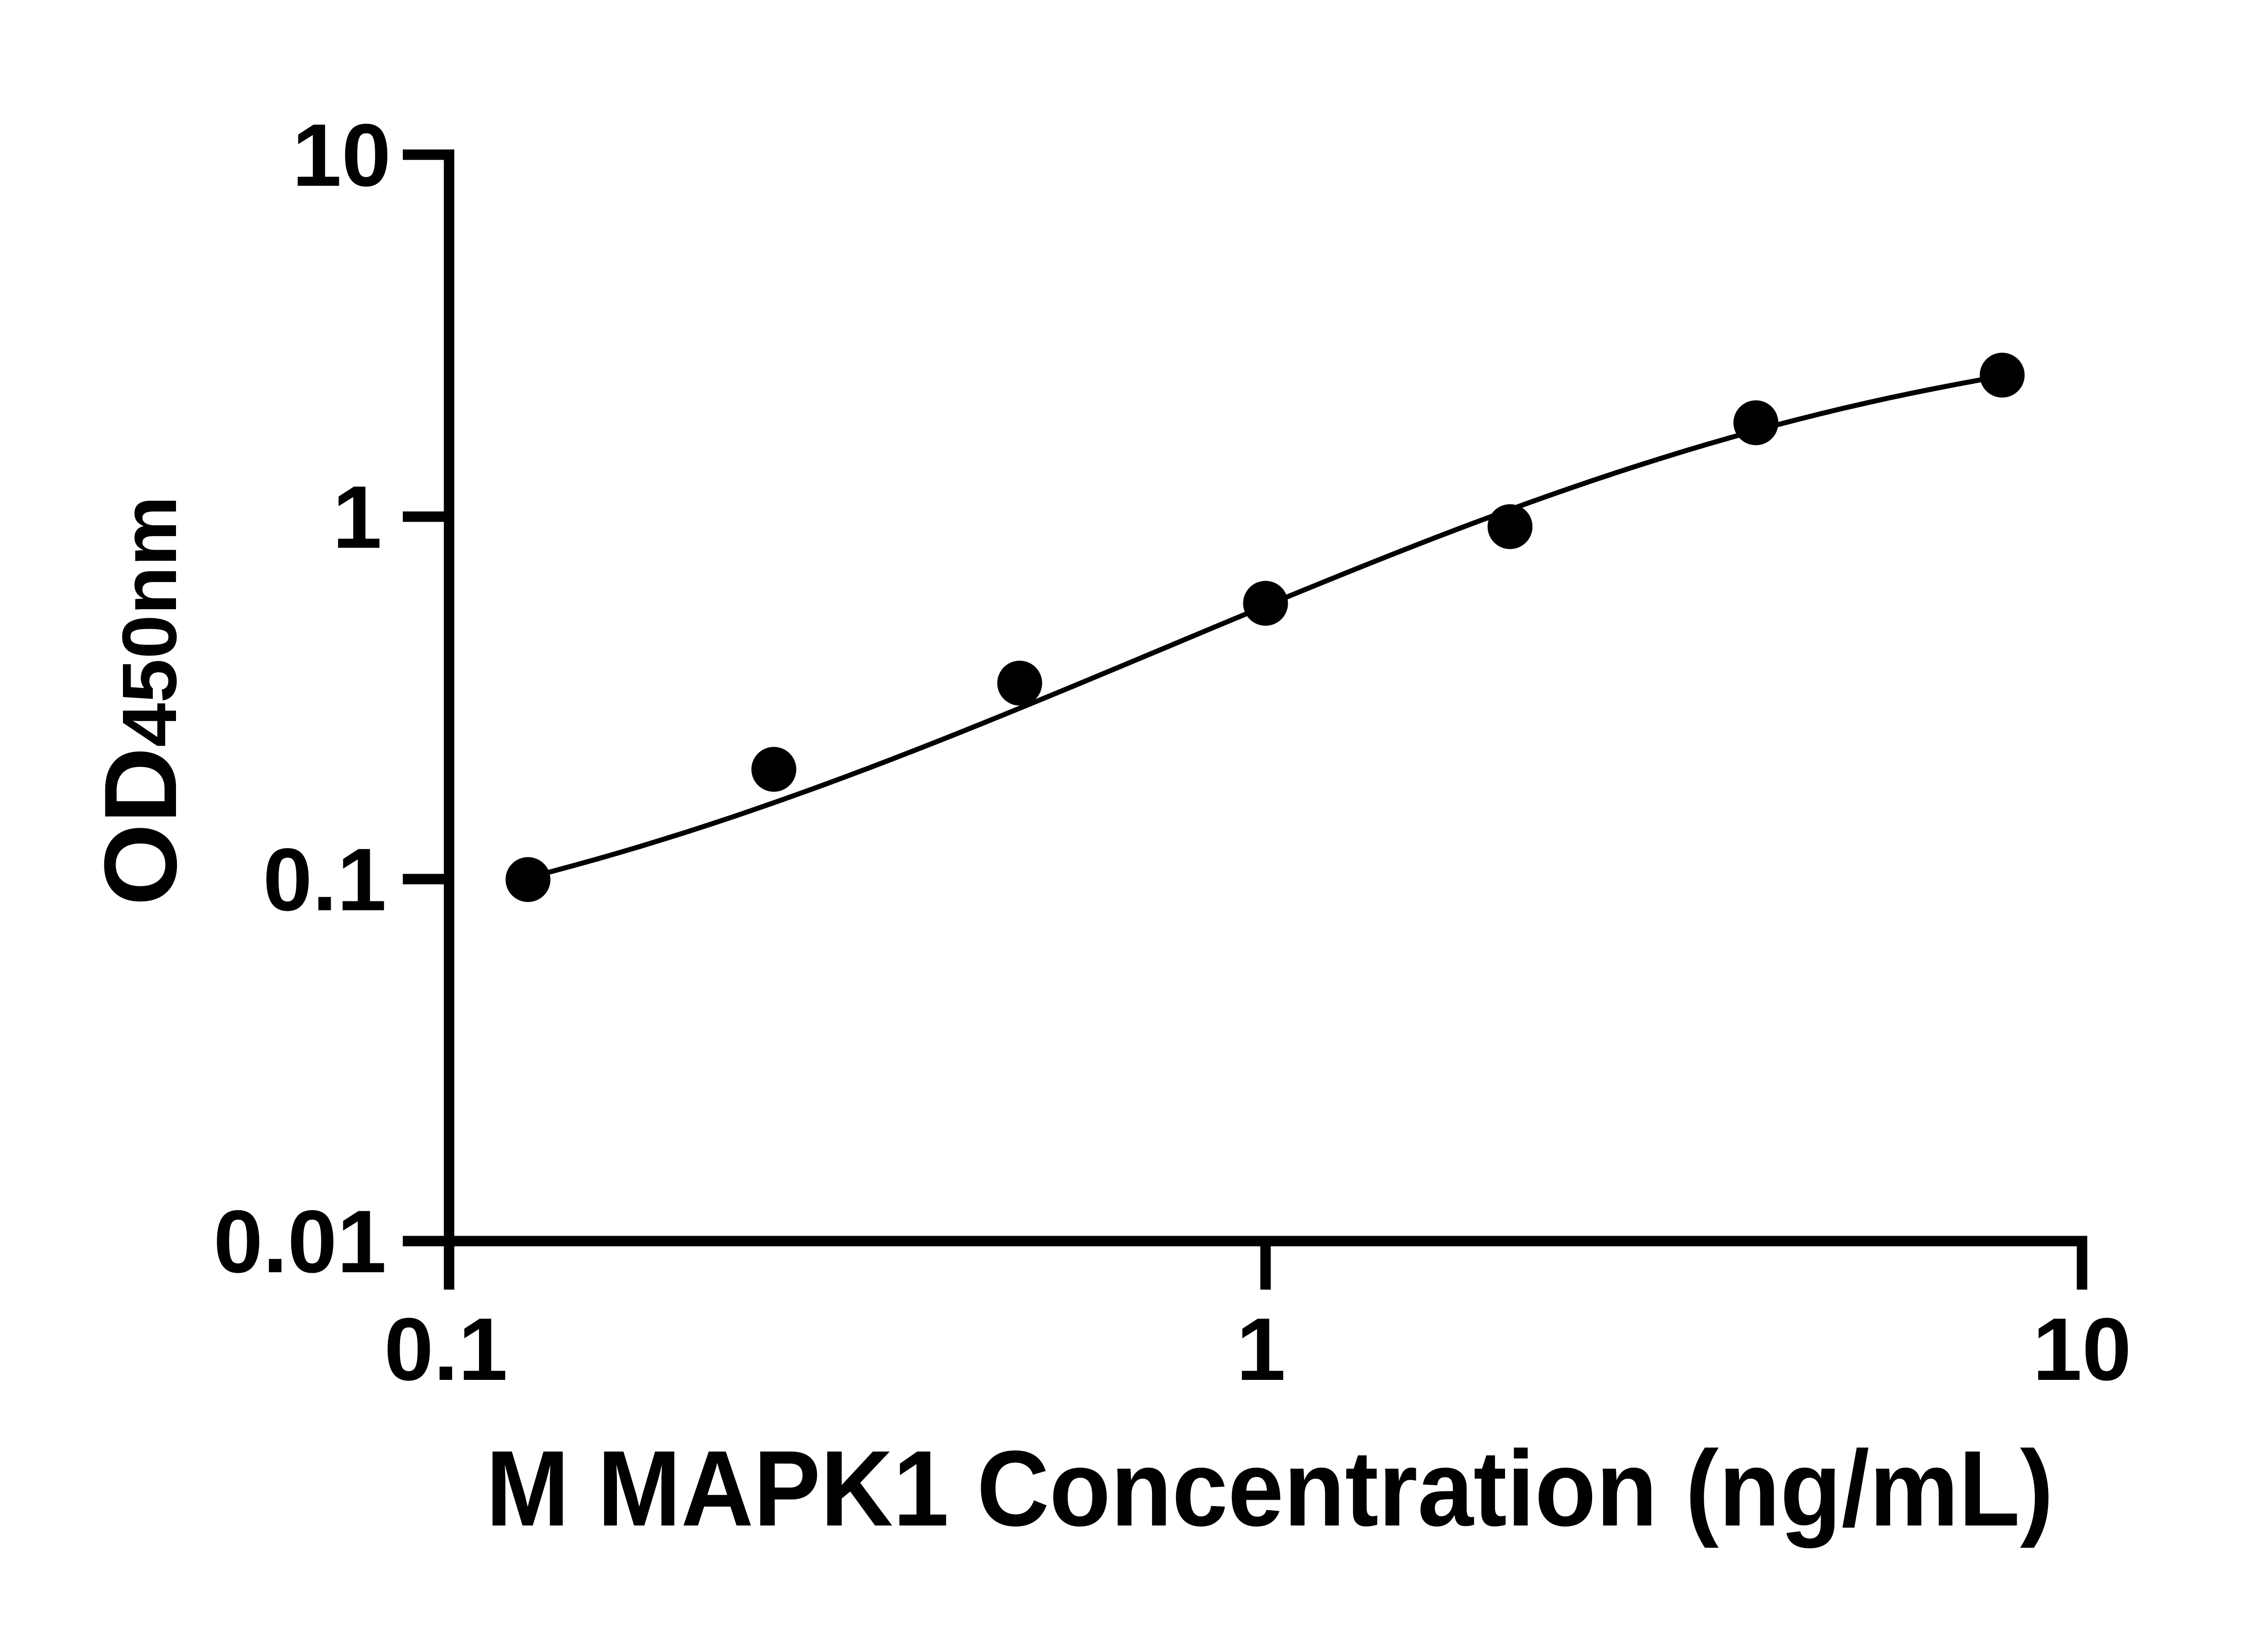 This screenshot has height=1633, width=2268. What do you see at coordinates (1270, 1488) in the screenshot?
I see `svg-text: M MAPK1 Concentration (ng/mL)` at bounding box center [1270, 1488].